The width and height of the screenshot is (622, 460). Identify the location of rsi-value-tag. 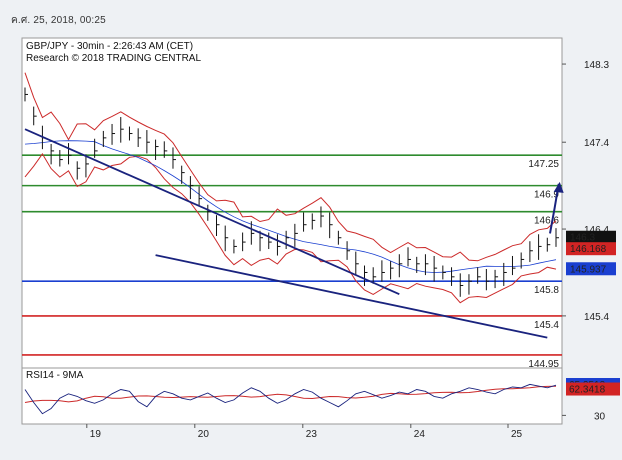
(593, 389).